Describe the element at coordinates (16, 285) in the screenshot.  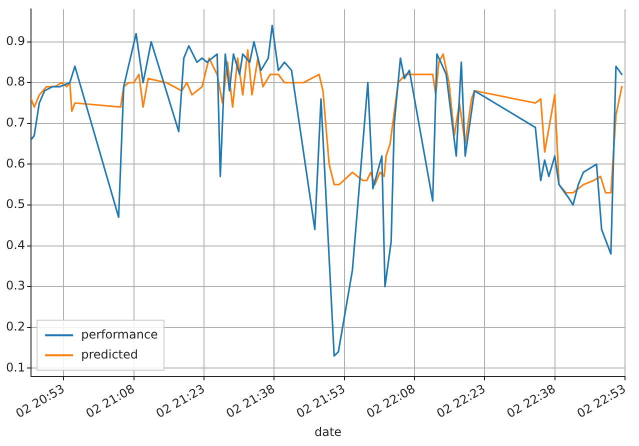
I see `y-tick-label: 0.3` at that location.